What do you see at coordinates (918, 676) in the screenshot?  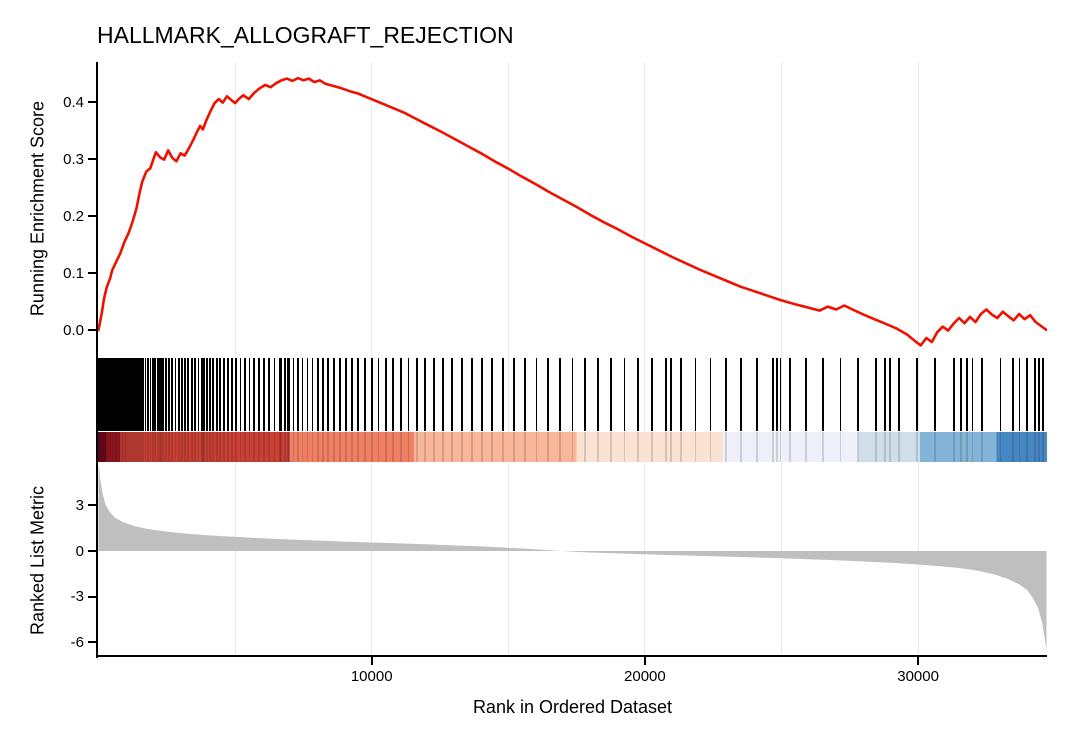 I see `x-tick-label: 30000` at bounding box center [918, 676].